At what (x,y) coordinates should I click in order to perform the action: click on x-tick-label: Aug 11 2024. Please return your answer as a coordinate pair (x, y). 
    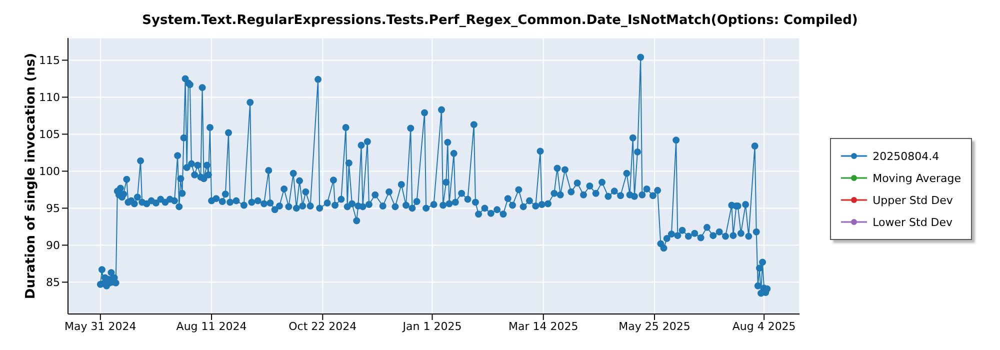
    Looking at the image, I should click on (211, 326).